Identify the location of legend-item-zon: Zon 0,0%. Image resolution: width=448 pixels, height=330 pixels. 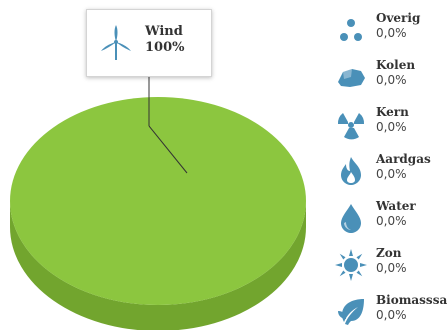
(391, 267).